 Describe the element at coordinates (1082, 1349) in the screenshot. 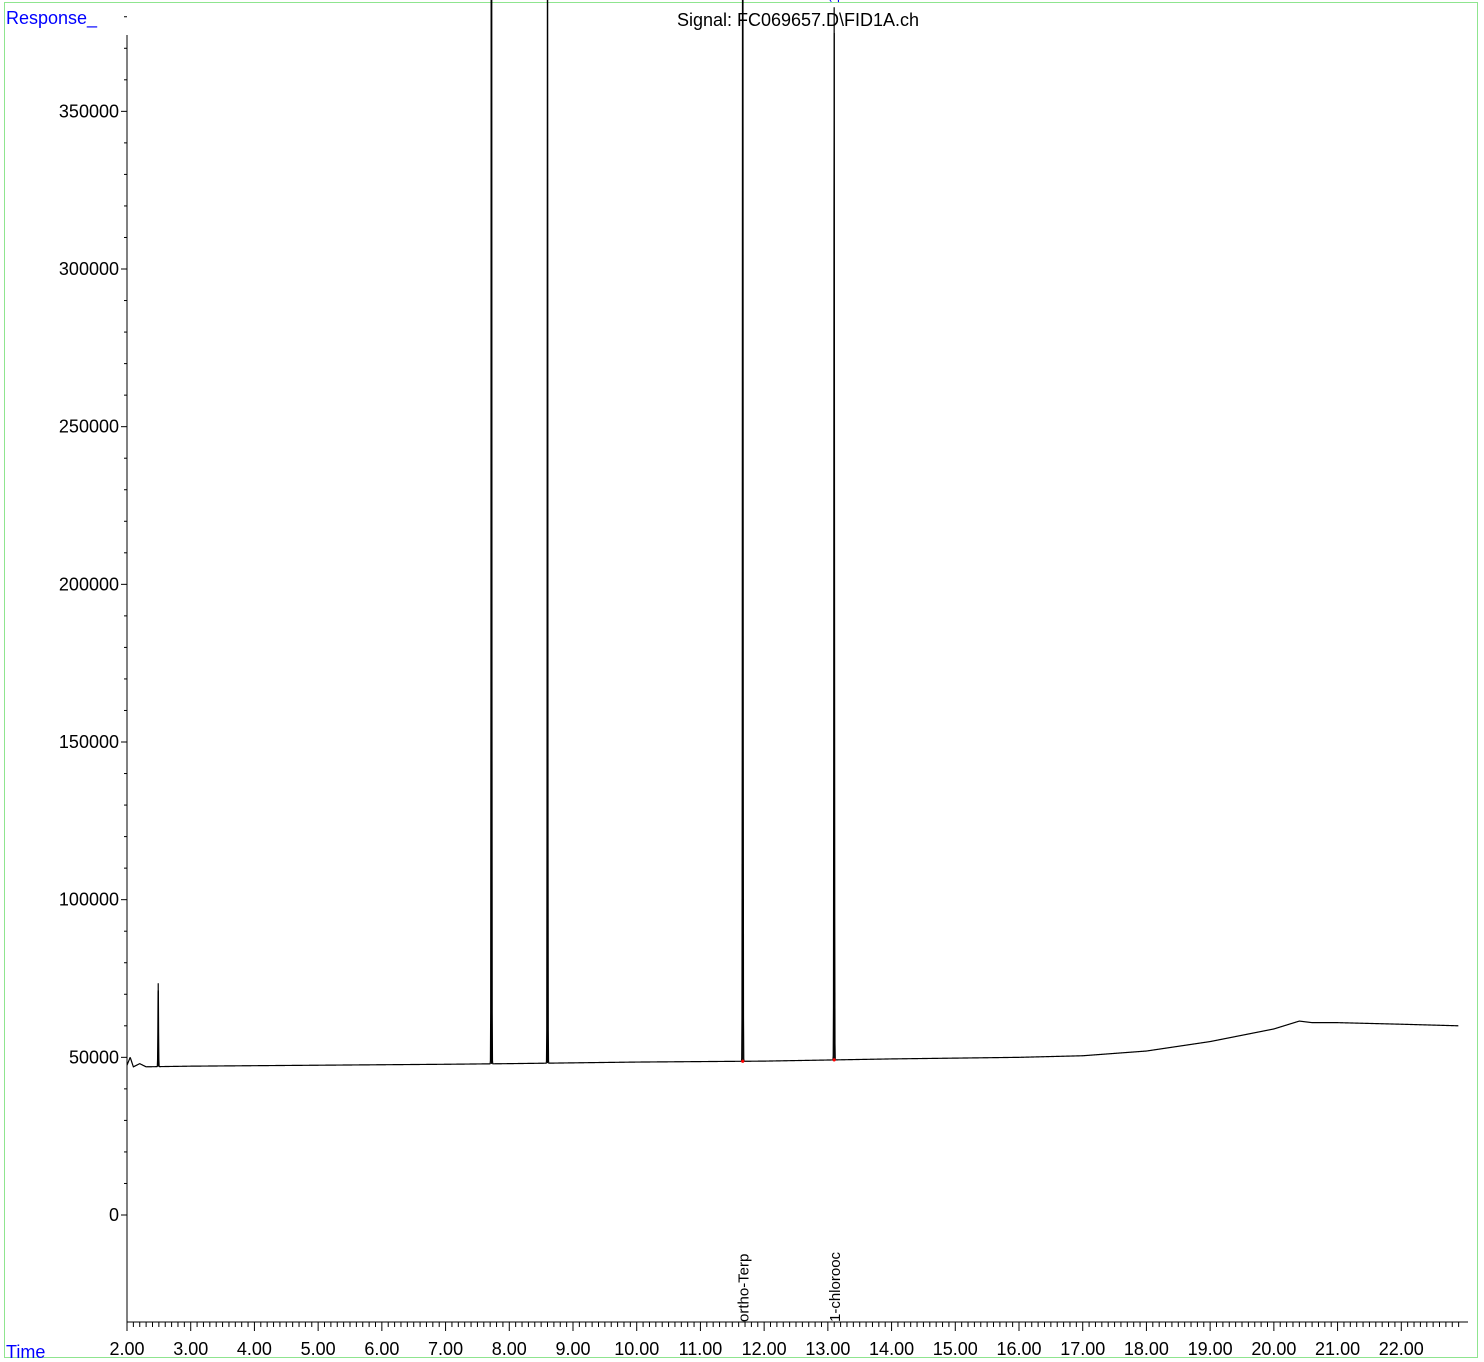

I see `x-tick-label: 17.00` at that location.